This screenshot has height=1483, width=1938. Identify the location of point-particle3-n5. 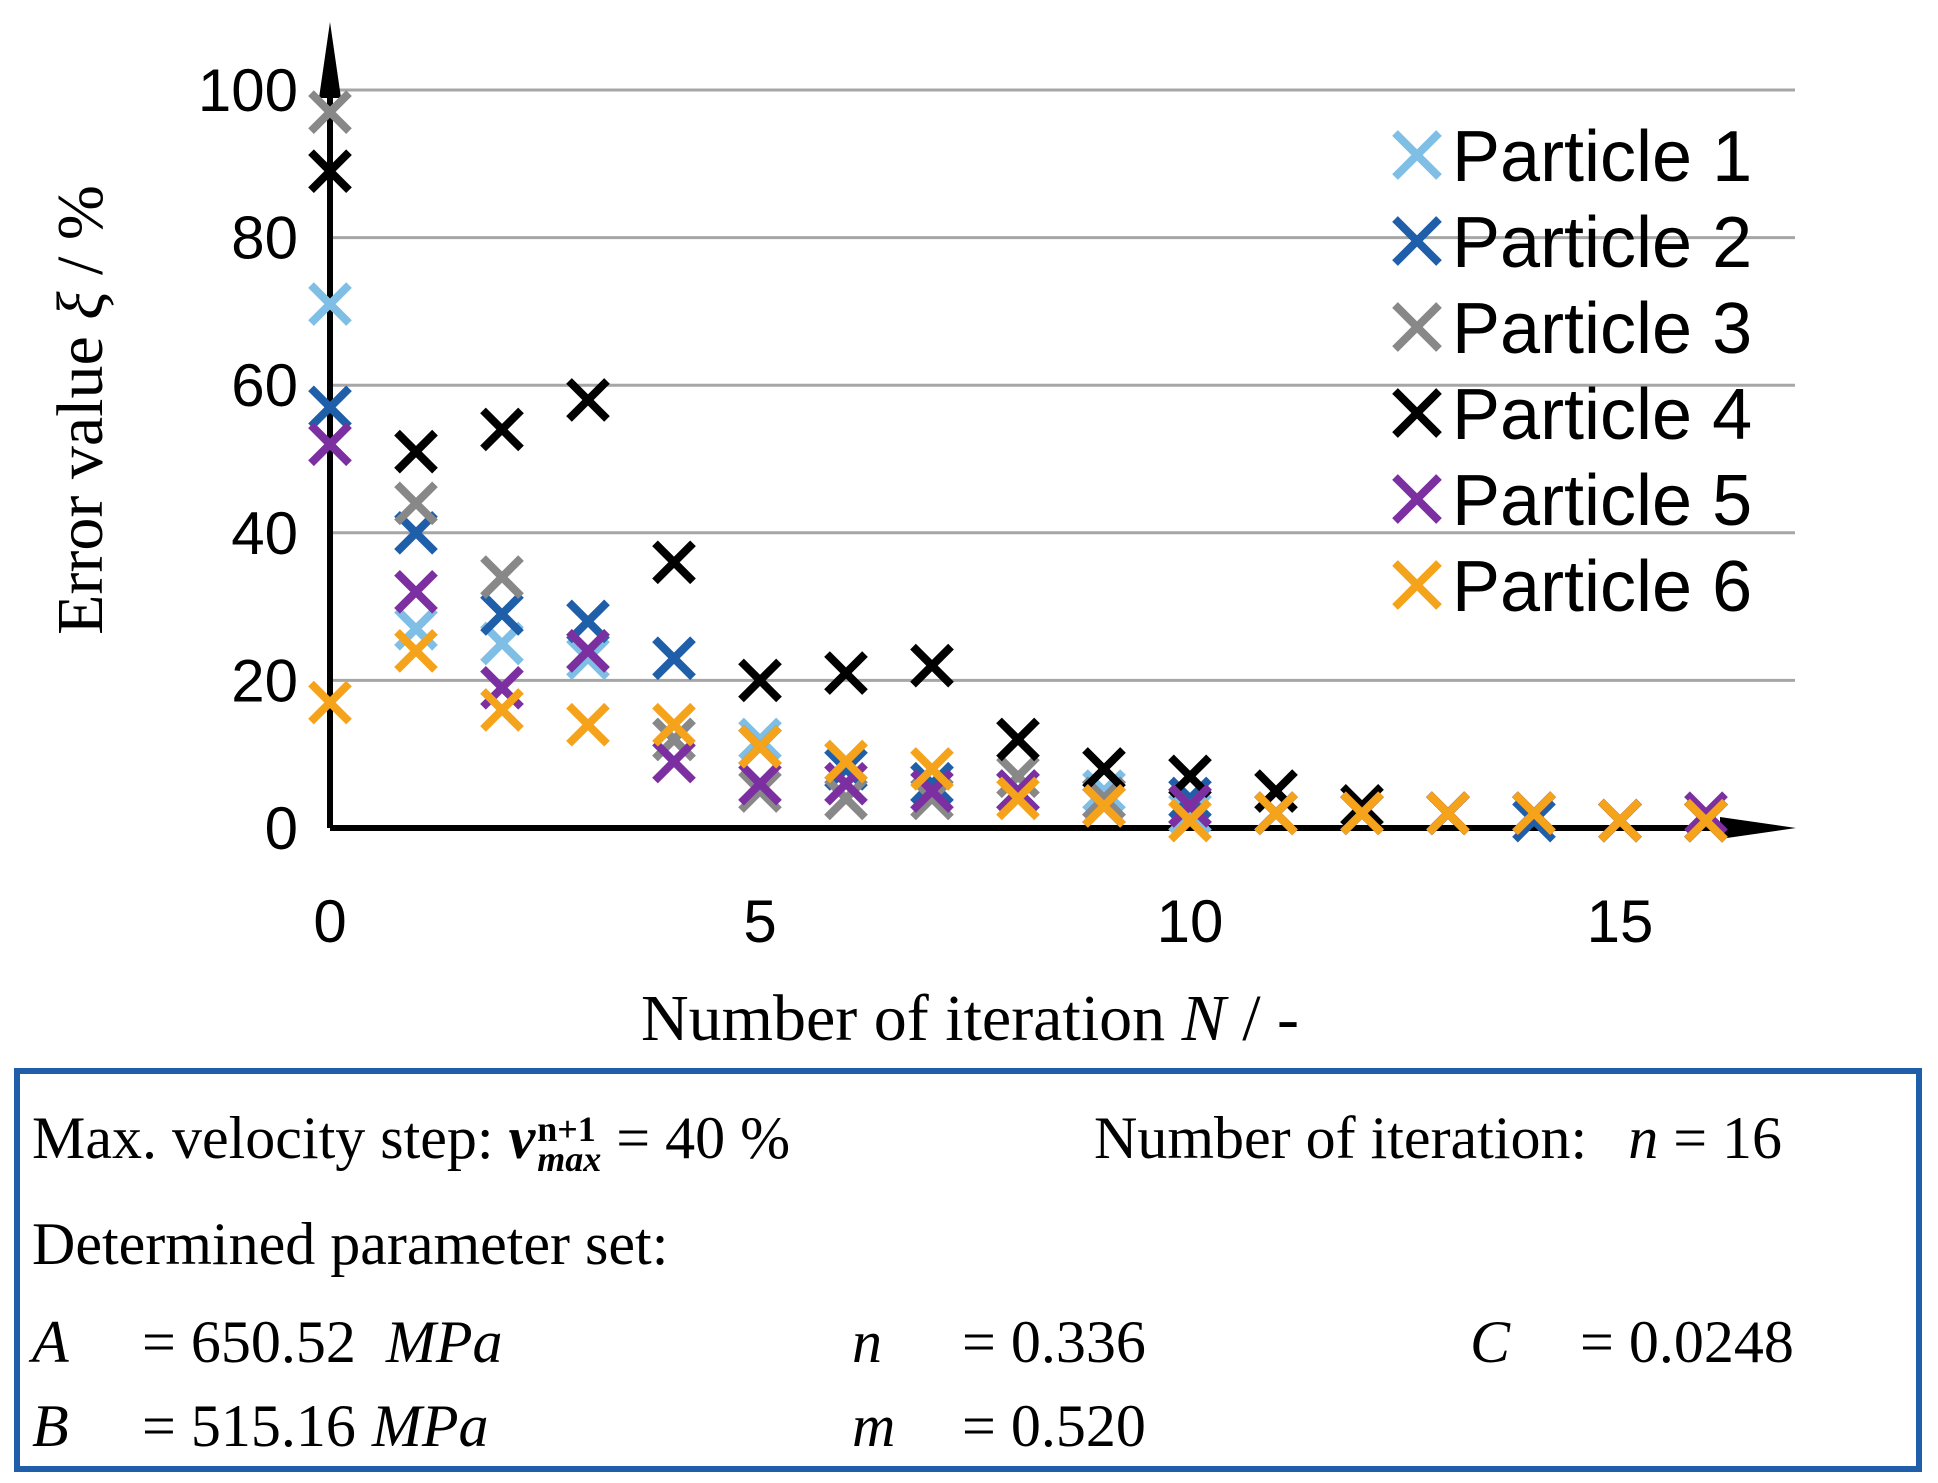
(760, 791).